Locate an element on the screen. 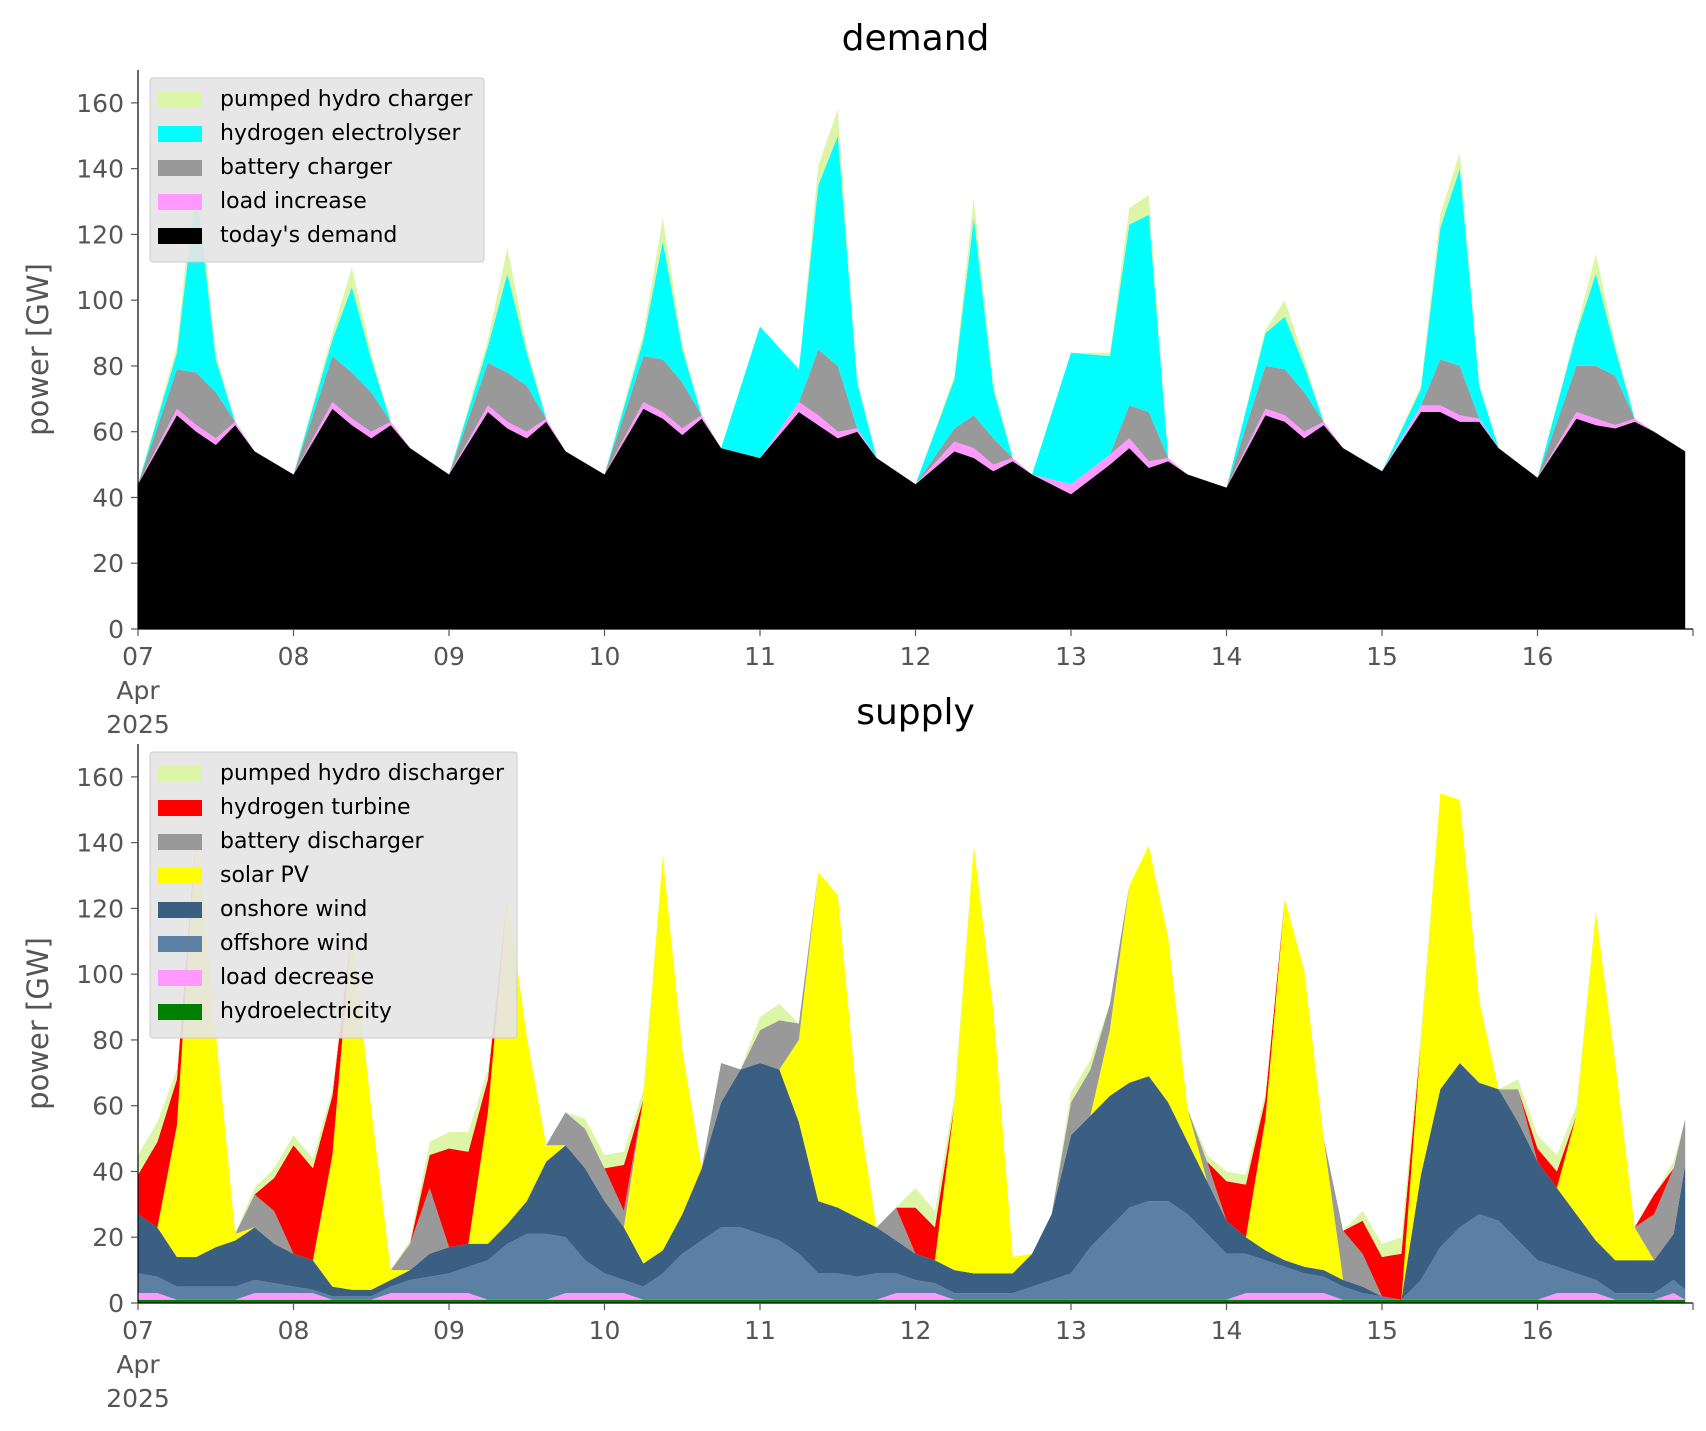  legend-label: offshore wind is located at coordinates (294, 943).